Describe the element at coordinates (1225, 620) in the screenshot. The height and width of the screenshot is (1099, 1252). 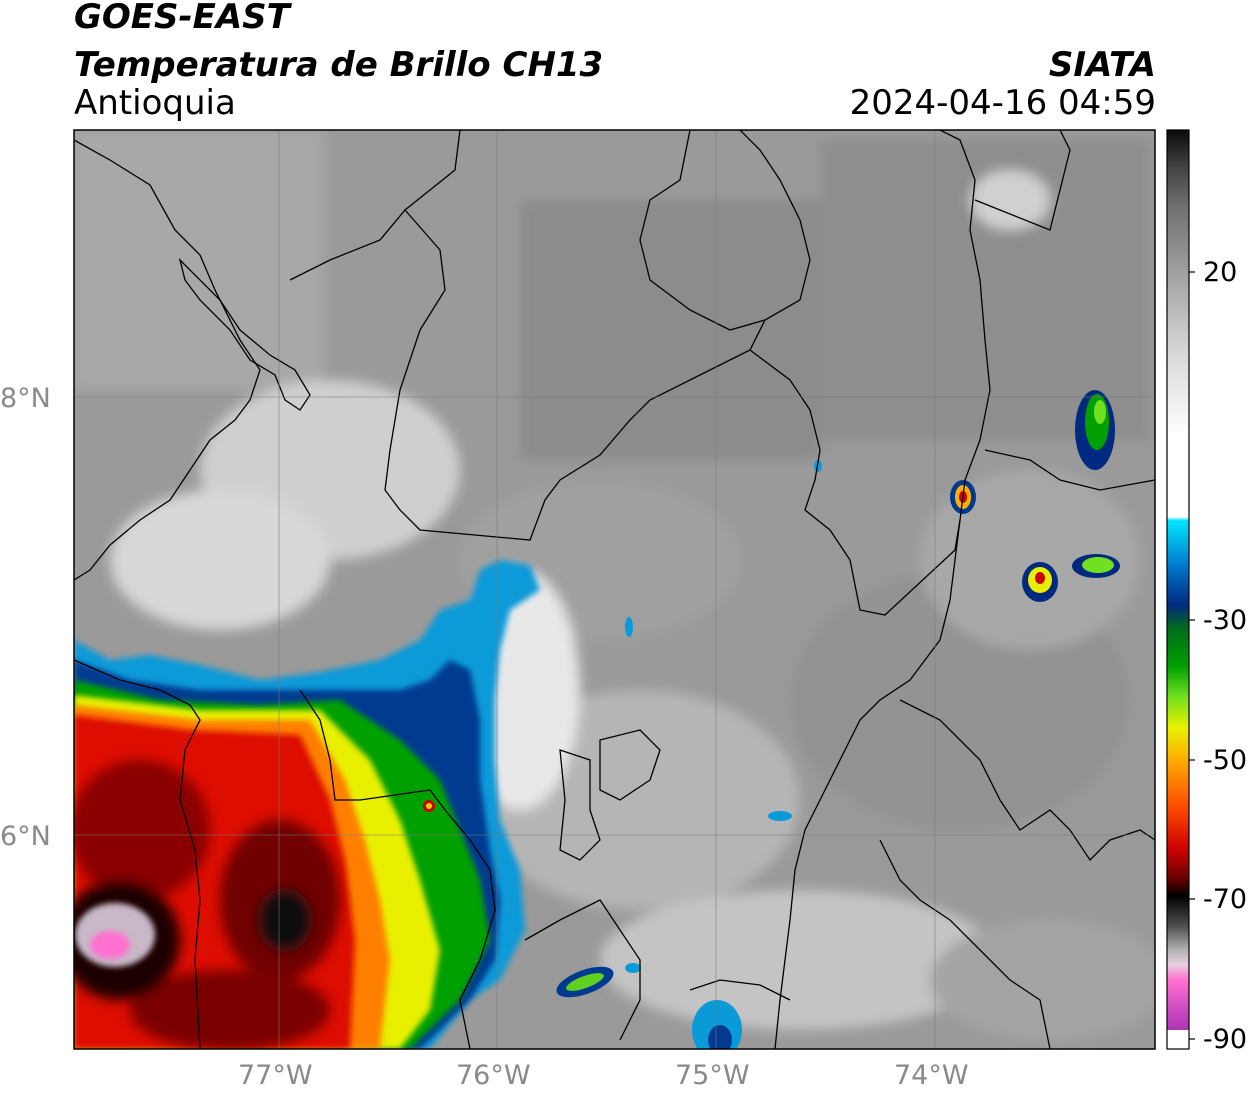
I see `colorbar-label-minus30: -30` at that location.